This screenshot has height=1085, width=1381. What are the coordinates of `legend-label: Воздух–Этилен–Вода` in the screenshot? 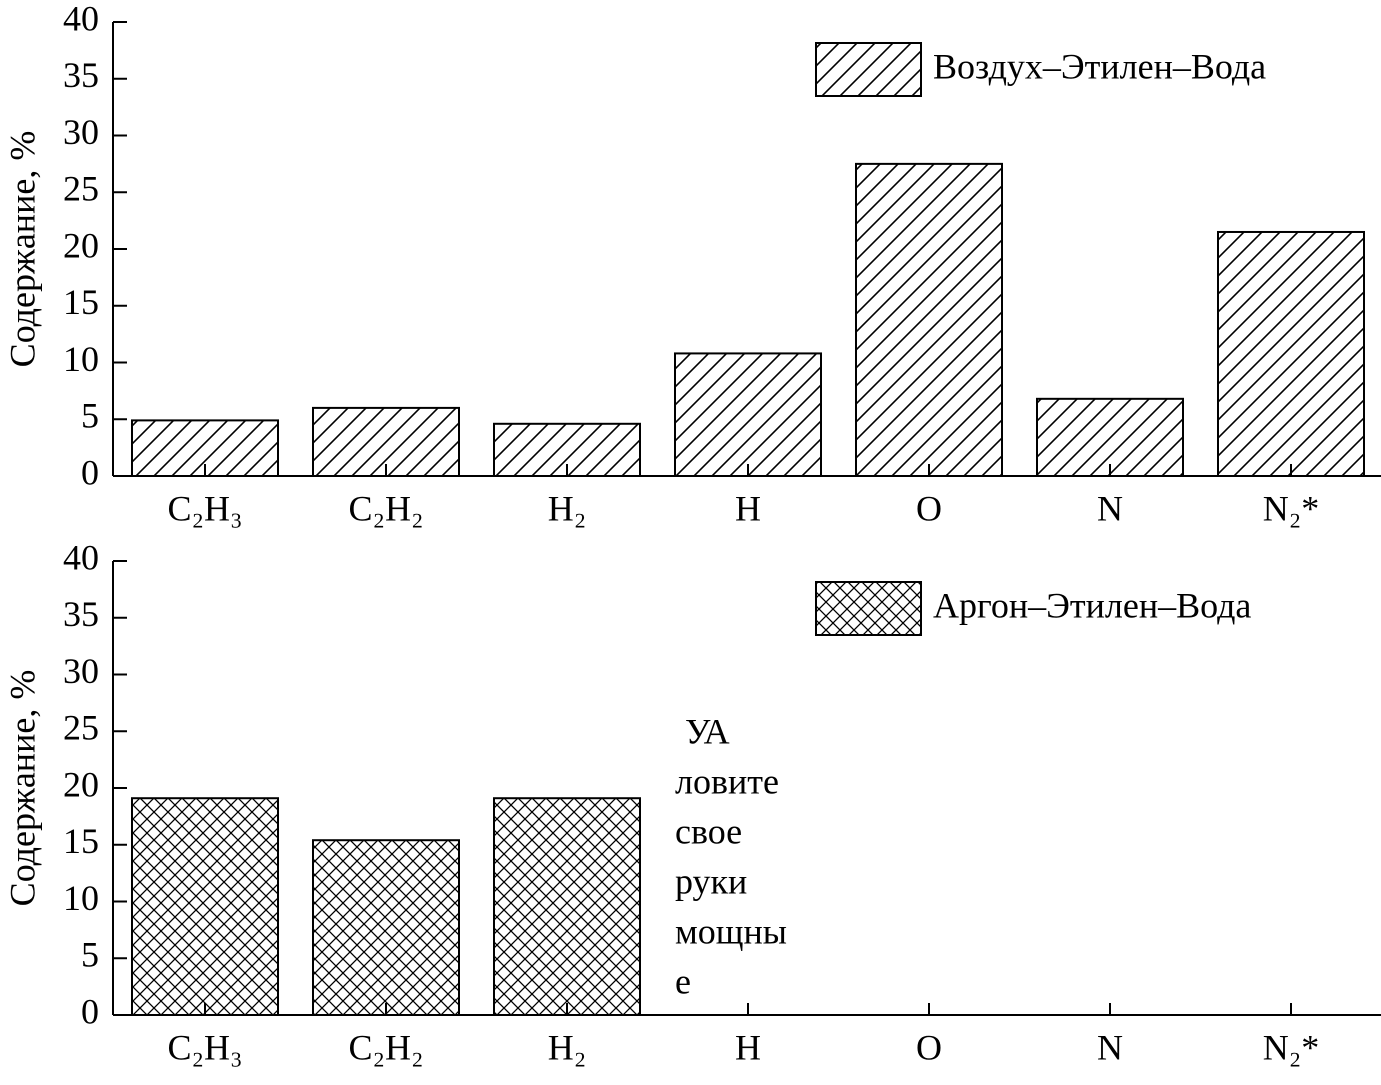 It's located at (1099, 66).